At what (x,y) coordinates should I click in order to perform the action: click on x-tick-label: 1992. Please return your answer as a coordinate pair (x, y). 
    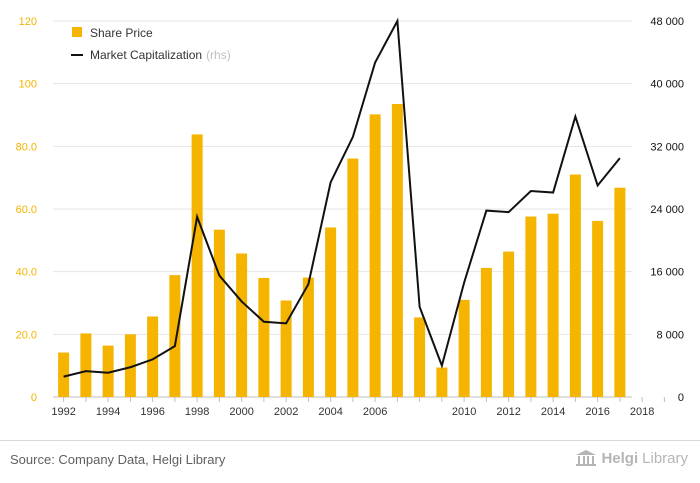
    Looking at the image, I should click on (63, 412).